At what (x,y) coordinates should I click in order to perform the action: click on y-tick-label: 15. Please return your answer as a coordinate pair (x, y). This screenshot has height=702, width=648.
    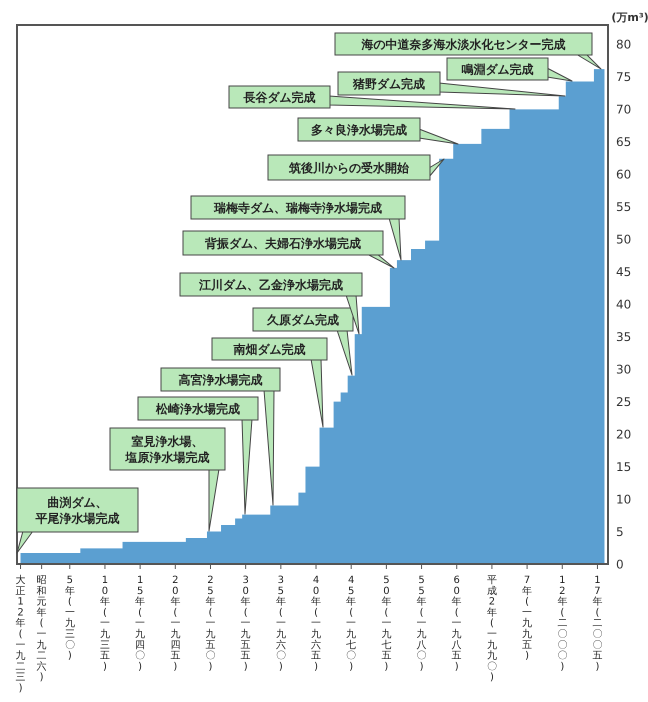
    Looking at the image, I should click on (624, 467).